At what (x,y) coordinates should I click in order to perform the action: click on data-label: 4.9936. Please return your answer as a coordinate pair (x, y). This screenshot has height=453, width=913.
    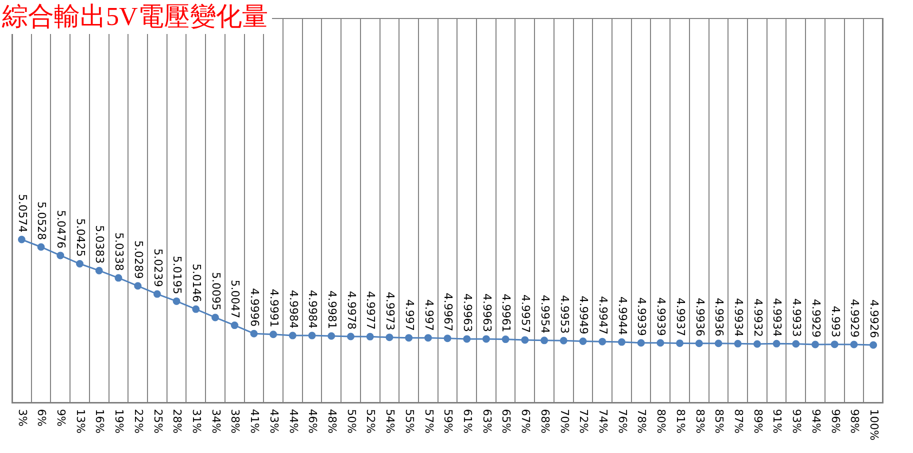
    Looking at the image, I should click on (719, 317).